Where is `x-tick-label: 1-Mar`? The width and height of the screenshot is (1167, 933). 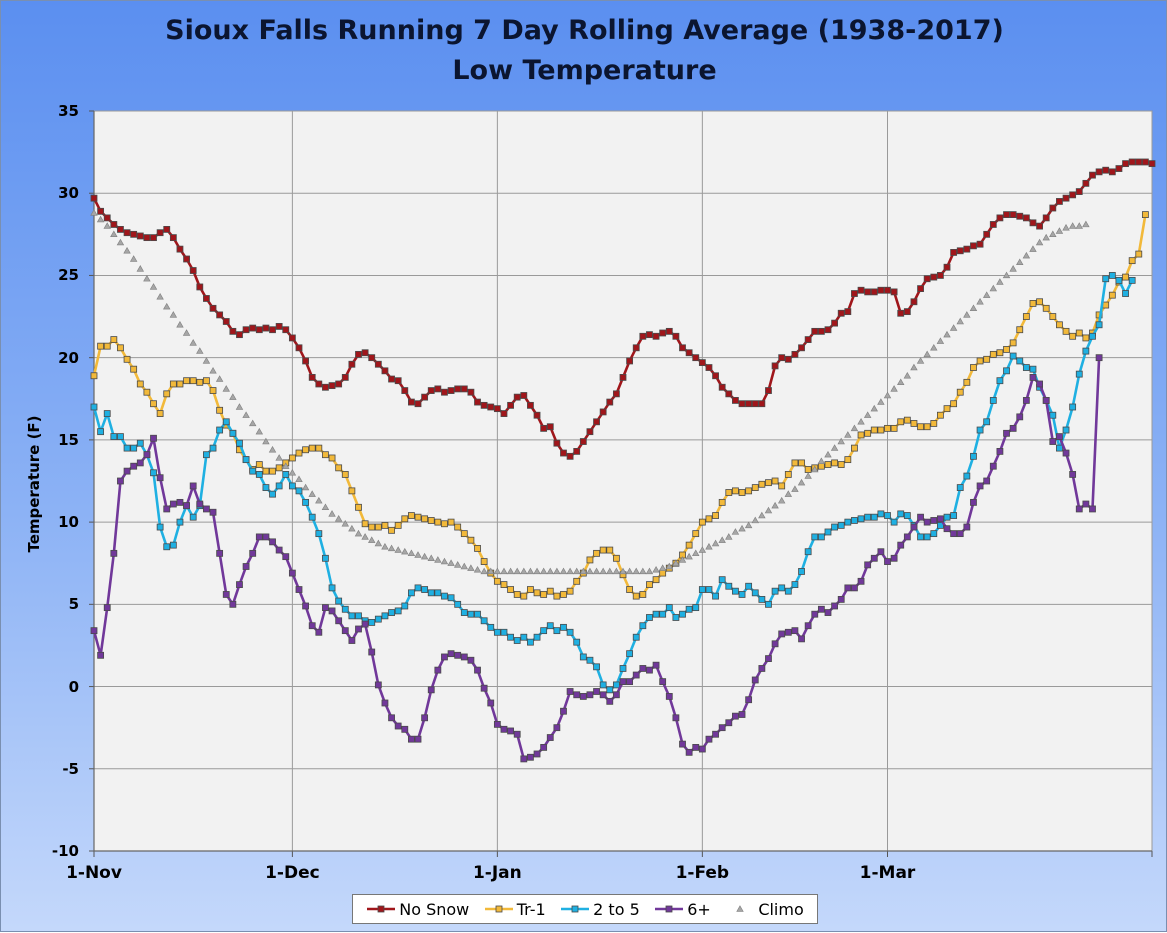 x-tick-label: 1-Mar is located at coordinates (887, 873).